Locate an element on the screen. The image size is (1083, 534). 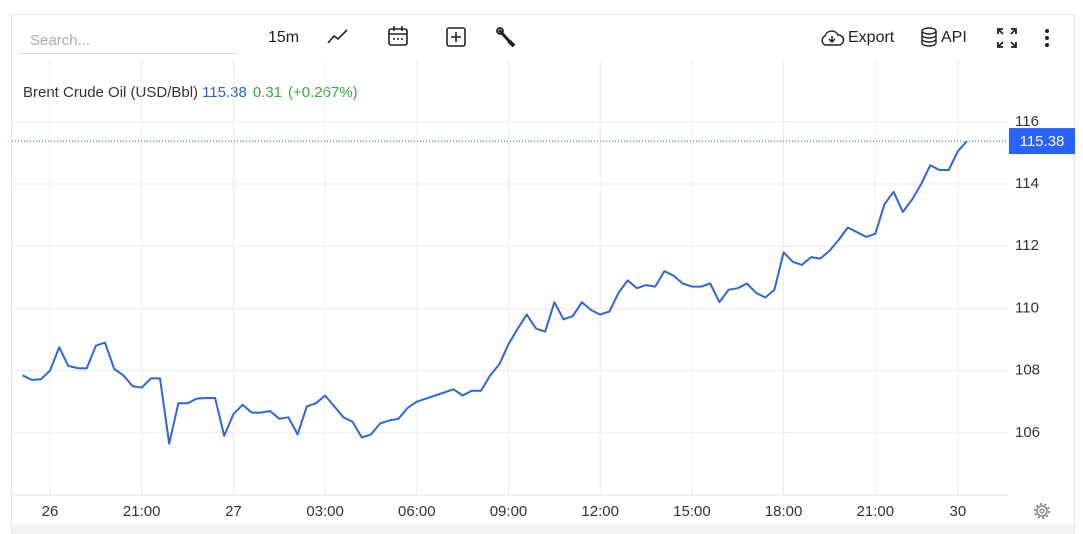
y-tick-label: 110 is located at coordinates (1027, 307).